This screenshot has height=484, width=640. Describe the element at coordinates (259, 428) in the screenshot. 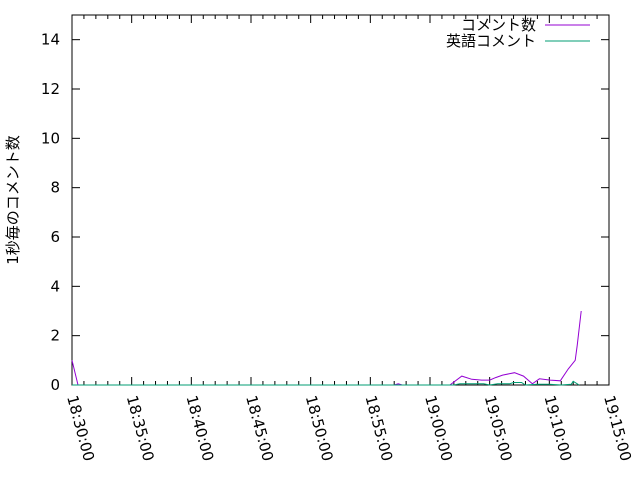

I see `x-tick-label: 18:45:00` at that location.